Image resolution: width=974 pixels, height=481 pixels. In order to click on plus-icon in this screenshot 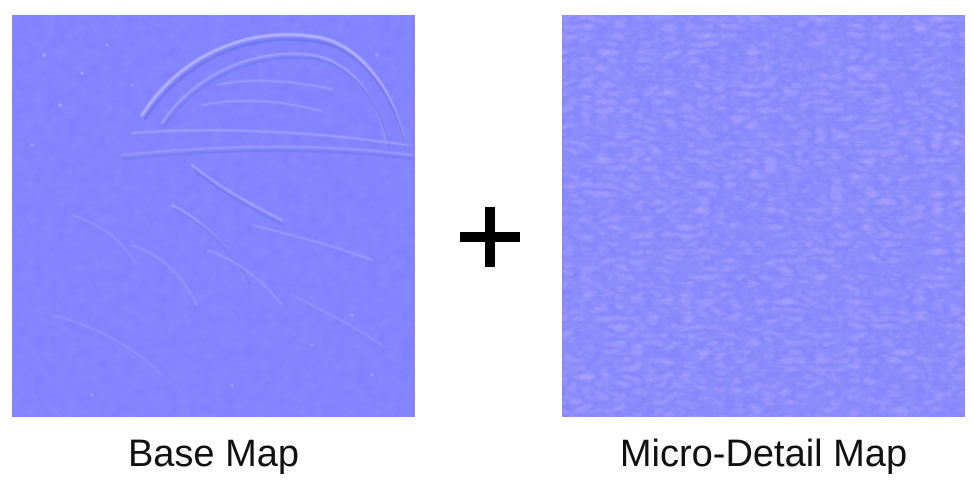, I will do `click(490, 237)`.